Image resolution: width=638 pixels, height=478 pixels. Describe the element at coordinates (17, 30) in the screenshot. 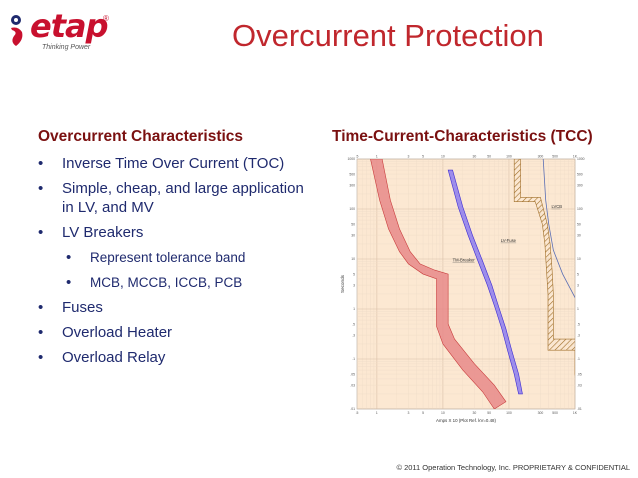

I see `etap-logo-mark-icon` at that location.